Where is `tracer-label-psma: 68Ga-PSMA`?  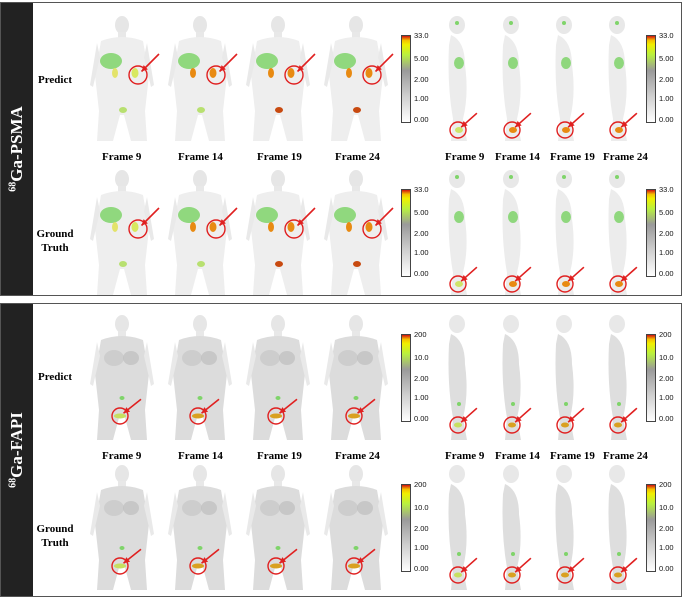
tracer-label-psma: 68Ga-PSMA is located at coordinates (17, 149).